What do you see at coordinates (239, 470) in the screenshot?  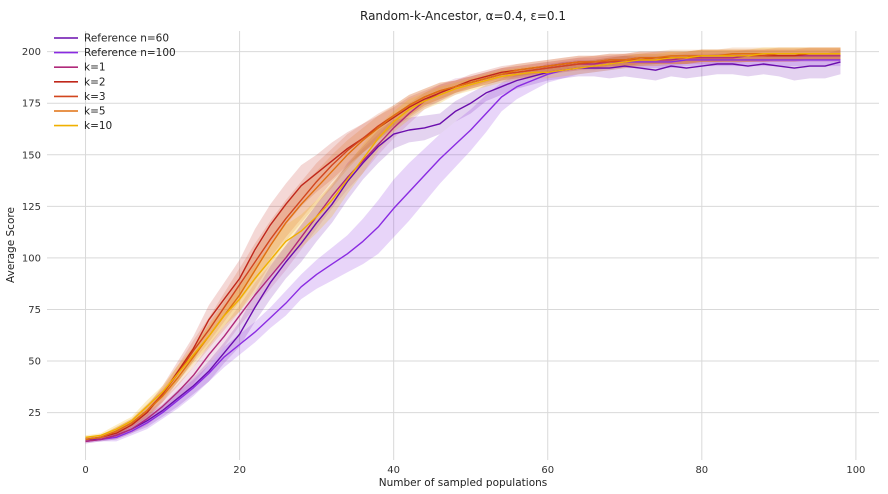 I see `x-tick-label: 20` at bounding box center [239, 470].